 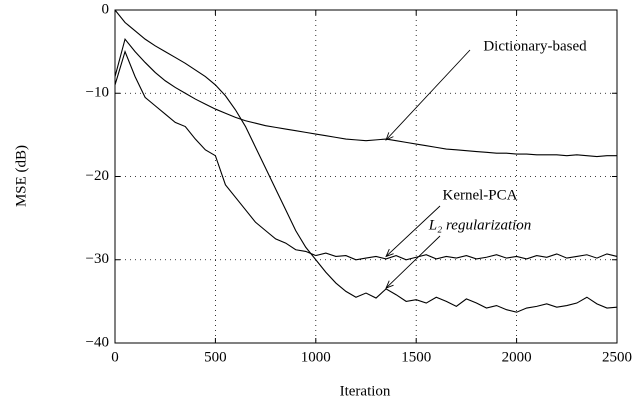 I want to click on y-tick-label: −20, so click(x=97, y=176).